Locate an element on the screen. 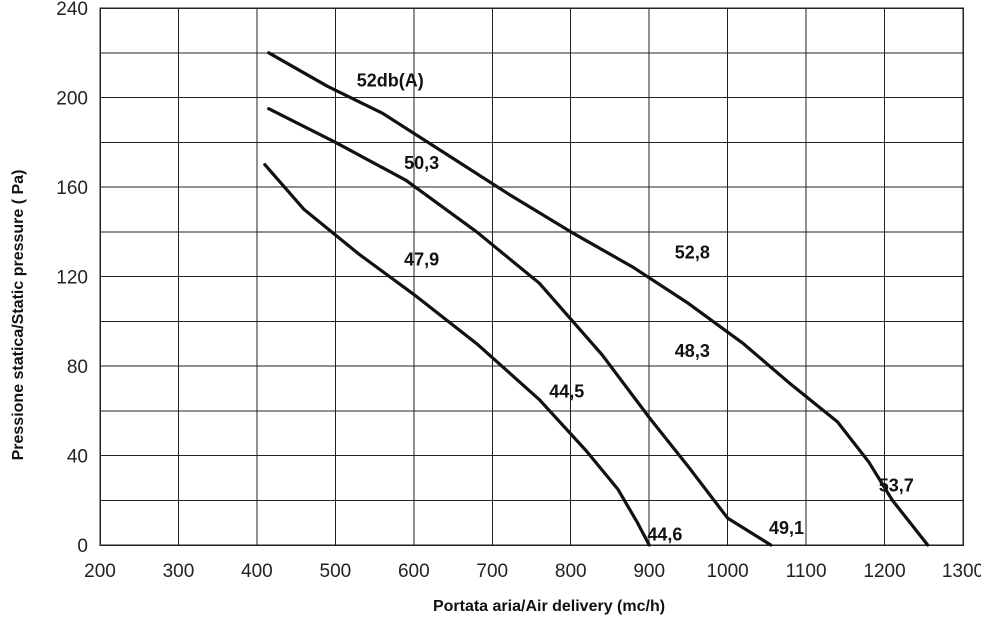  curve-label: 47,9 is located at coordinates (421, 259).